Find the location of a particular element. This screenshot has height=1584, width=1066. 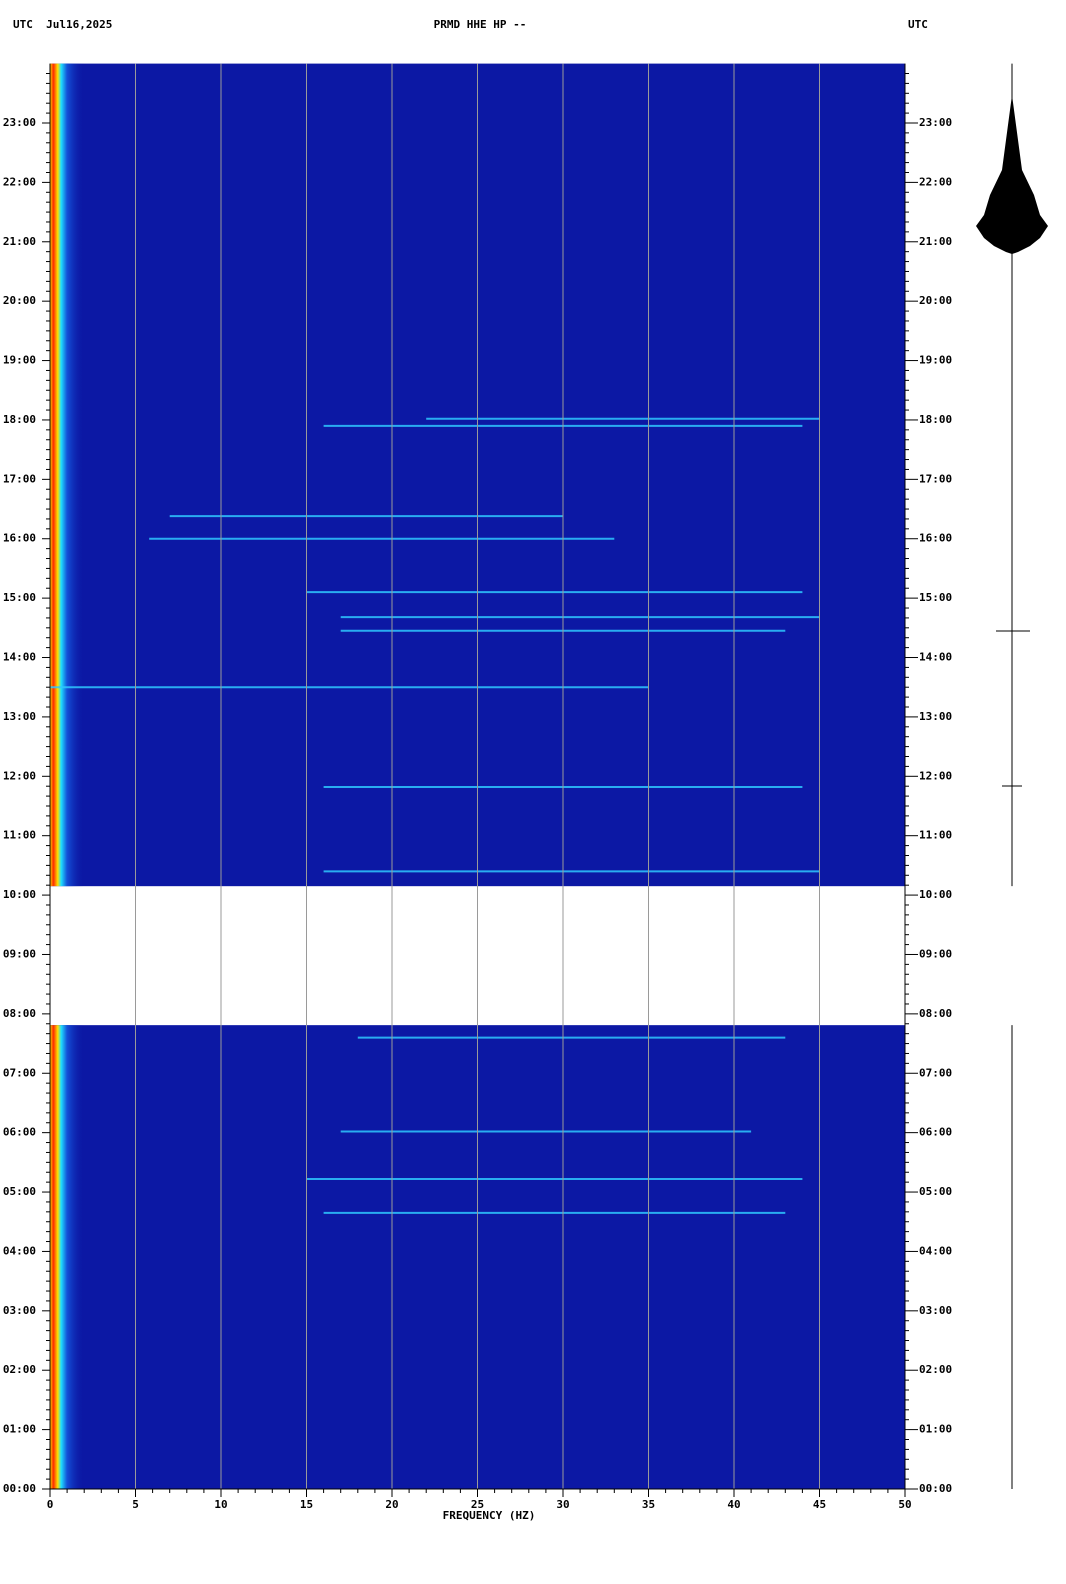

chart-title: PRMD HHE HP -- is located at coordinates (480, 24).